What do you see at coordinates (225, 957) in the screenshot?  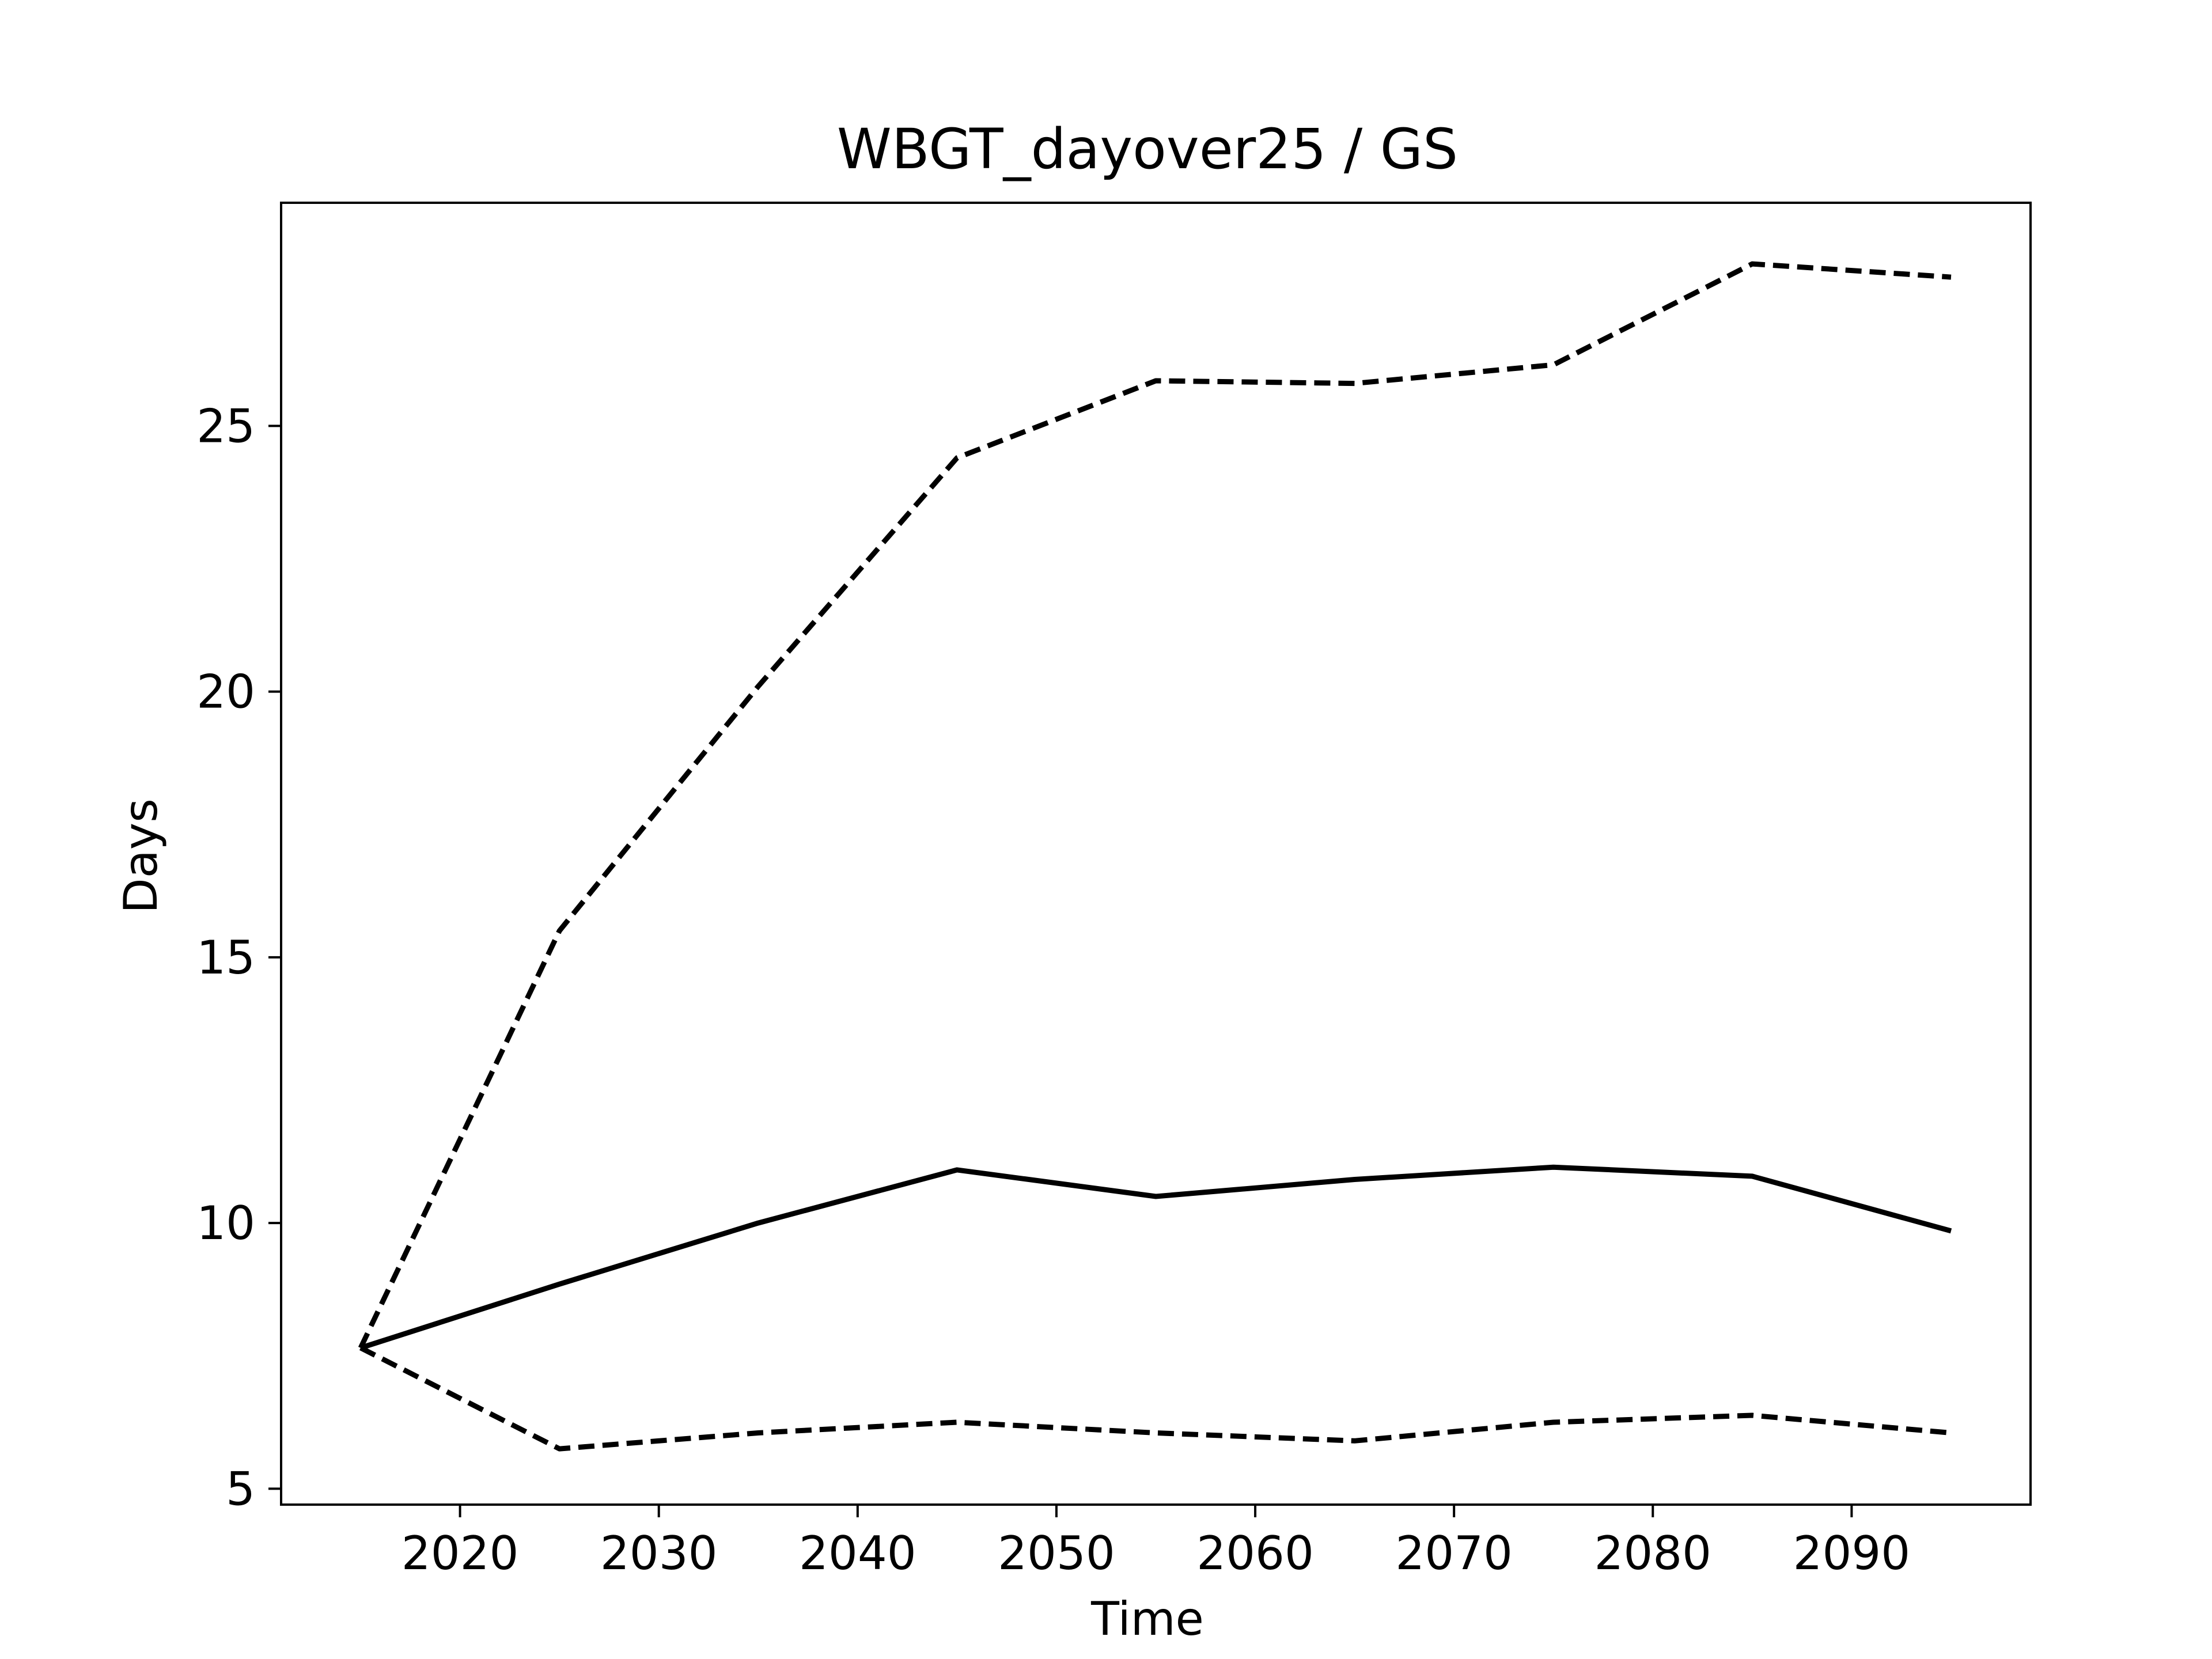 I see `y-tick-label: 15` at bounding box center [225, 957].